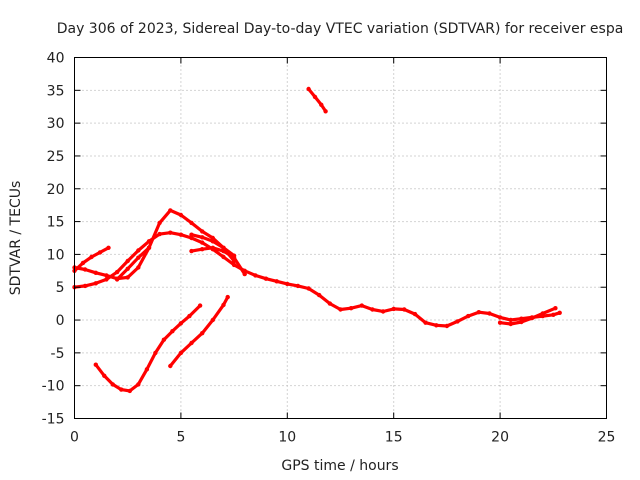  Describe the element at coordinates (500, 438) in the screenshot. I see `x-tick-label: 20` at that location.